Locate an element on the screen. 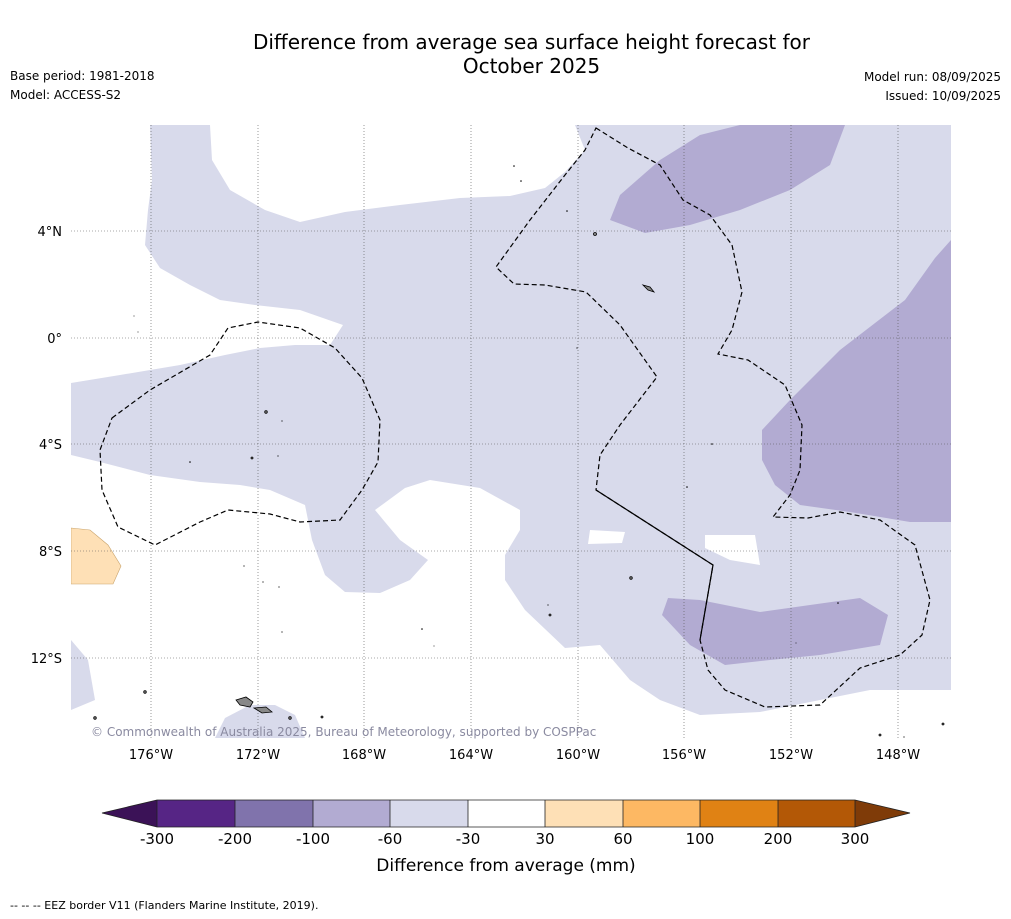 Image resolution: width=1011 pixels, height=919 pixels. colorbar-tick-label: 30 is located at coordinates (544, 839).